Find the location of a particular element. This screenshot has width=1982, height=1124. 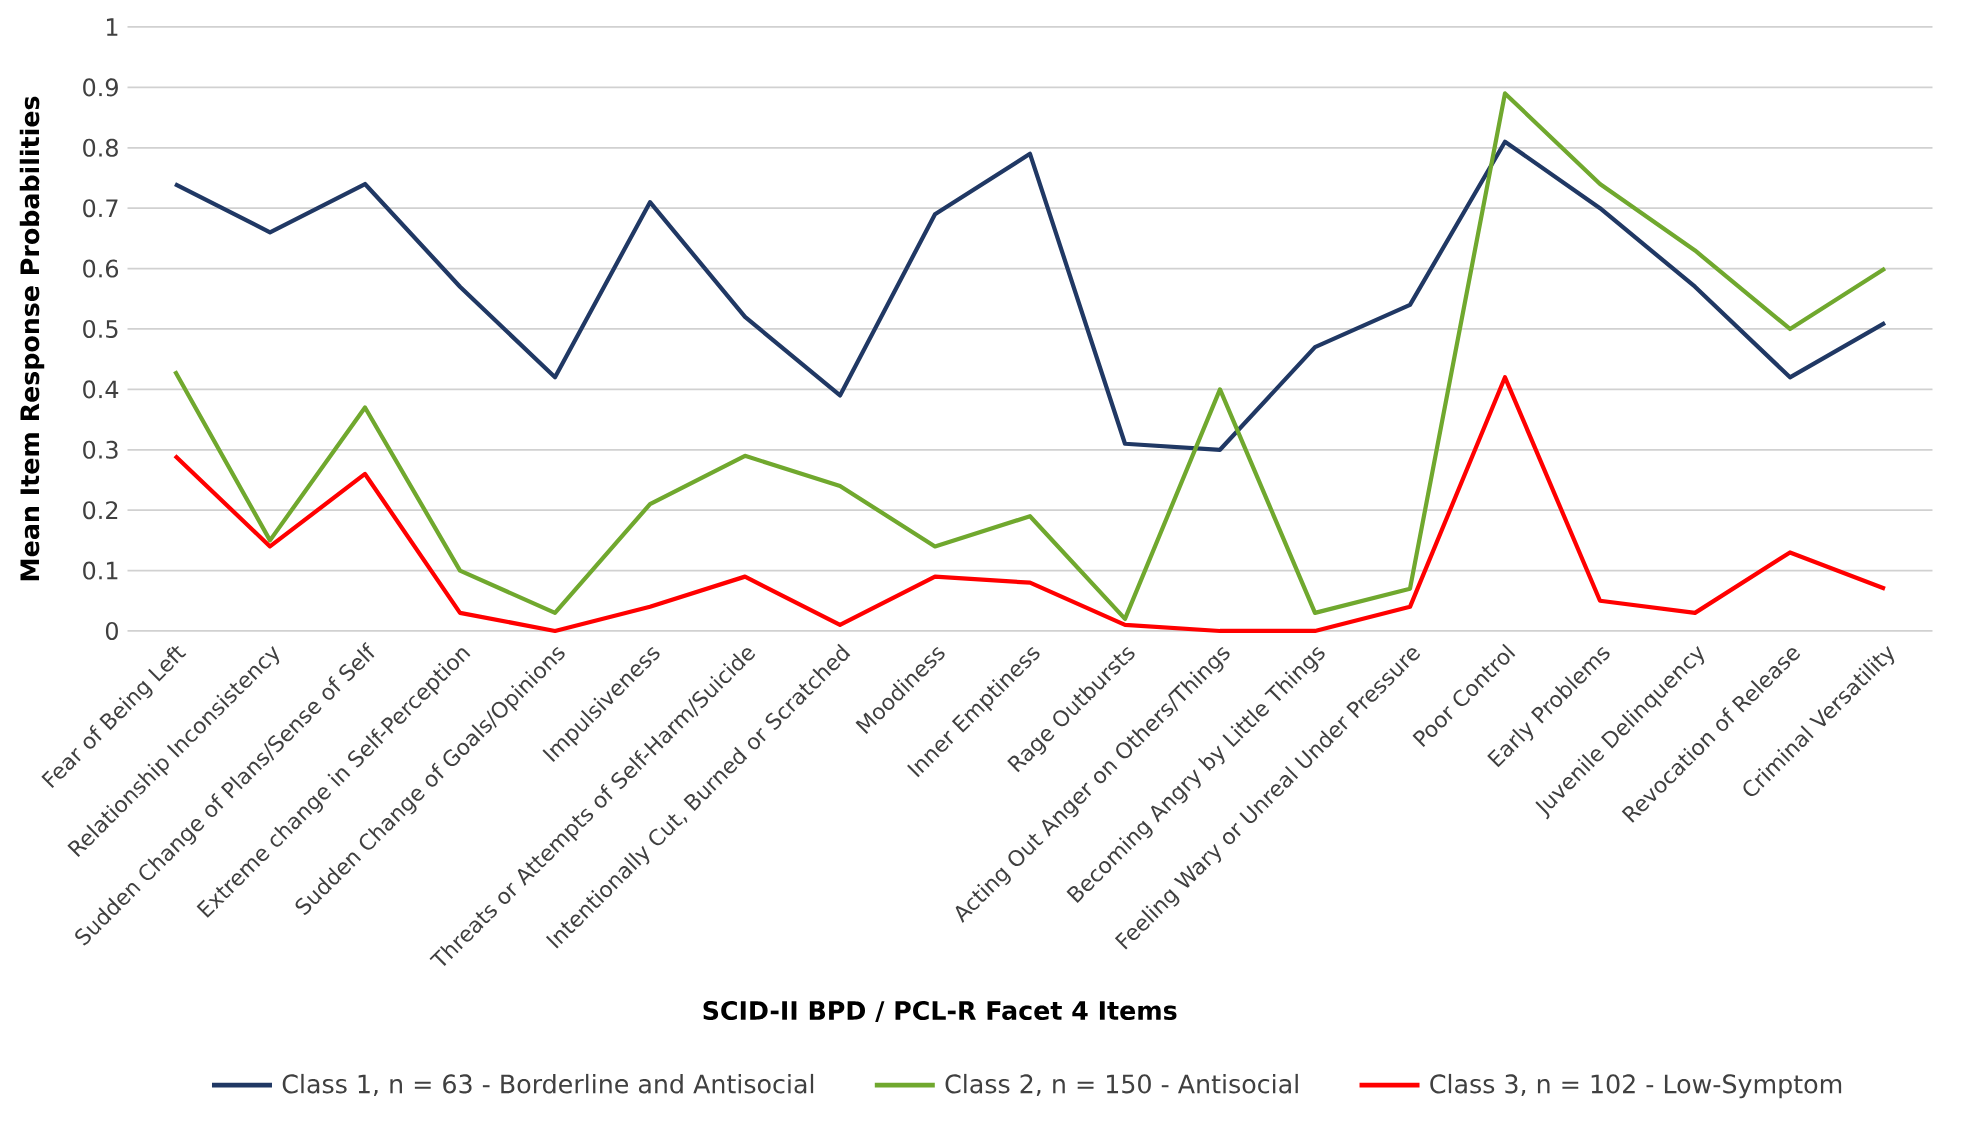

y-tick-label: 0.3 is located at coordinates (100, 449).